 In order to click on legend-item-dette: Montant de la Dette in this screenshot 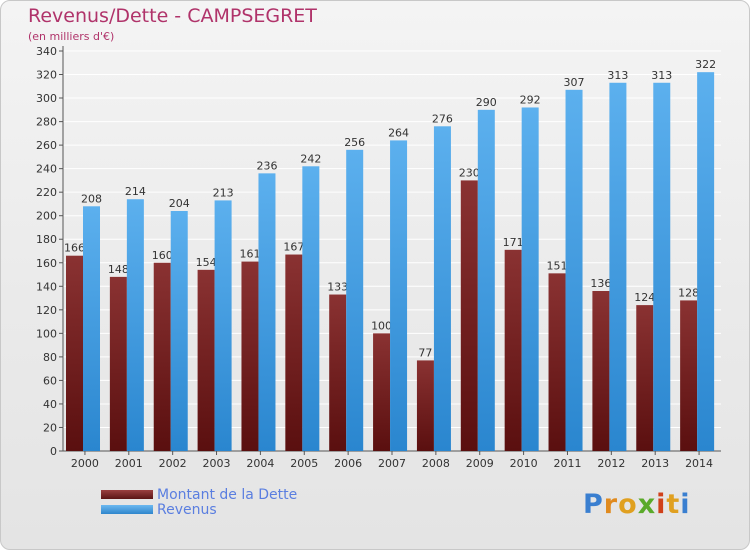, I will do `click(199, 494)`.